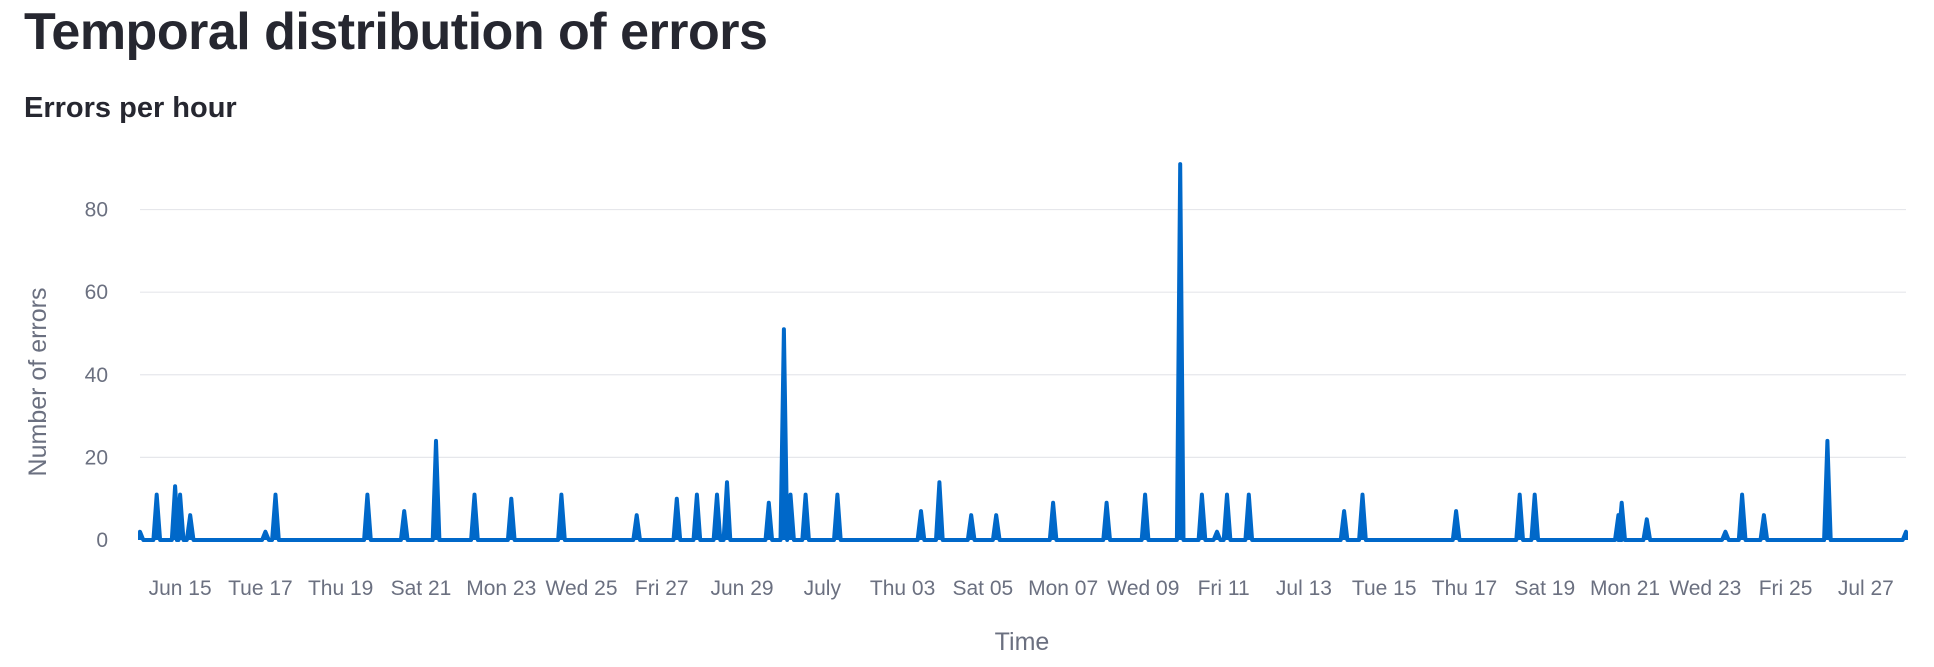 Image resolution: width=1934 pixels, height=667 pixels. Describe the element at coordinates (1022, 642) in the screenshot. I see `x-axis-title: Time` at that location.